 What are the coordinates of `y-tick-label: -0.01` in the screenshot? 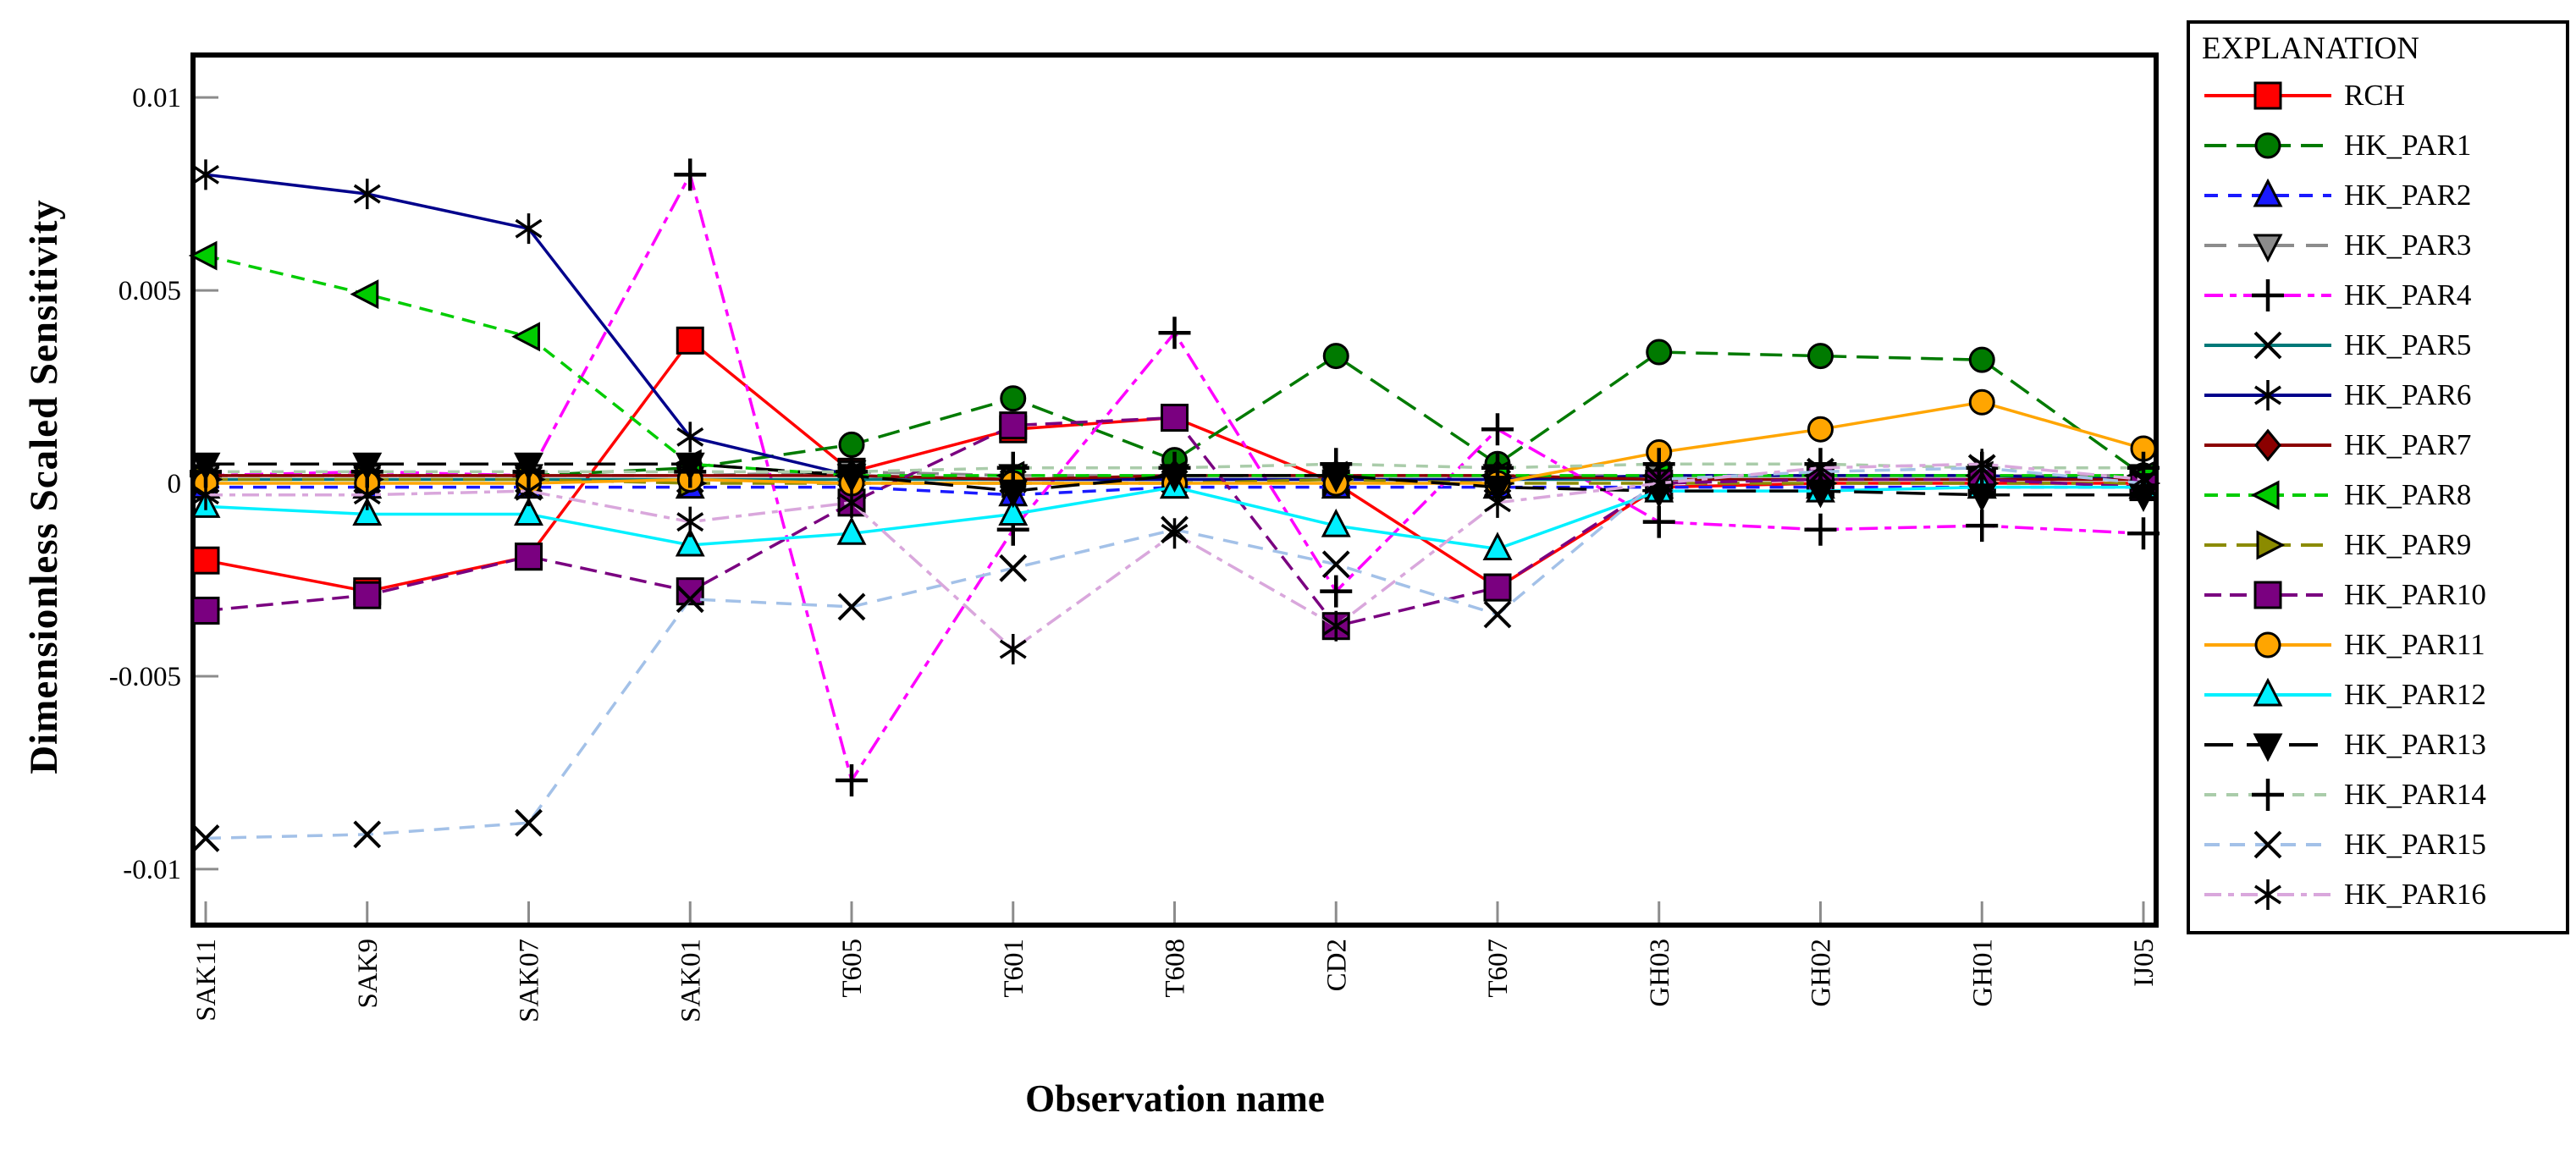 It's located at (152, 870).